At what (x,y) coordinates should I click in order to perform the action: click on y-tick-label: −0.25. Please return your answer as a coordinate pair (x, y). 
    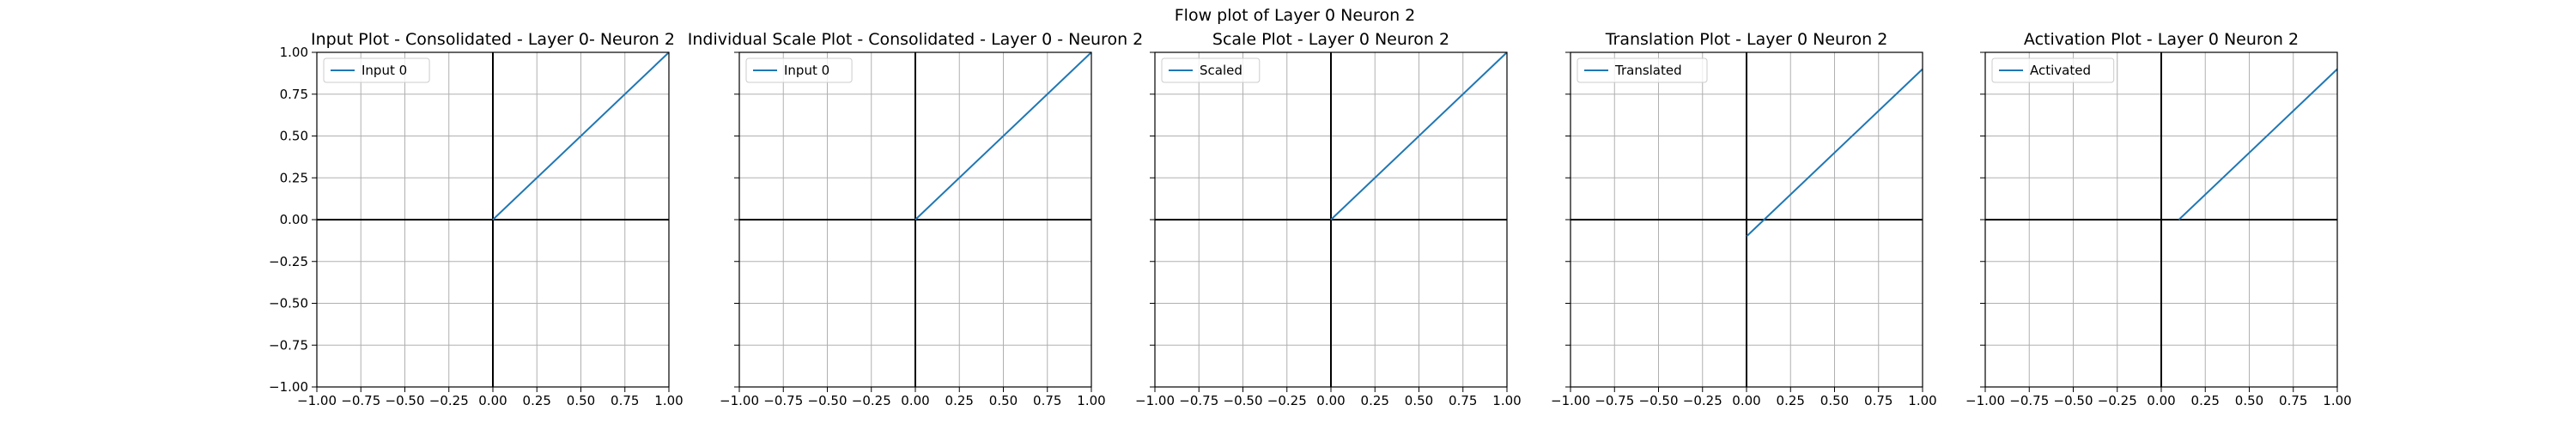
    Looking at the image, I should click on (289, 261).